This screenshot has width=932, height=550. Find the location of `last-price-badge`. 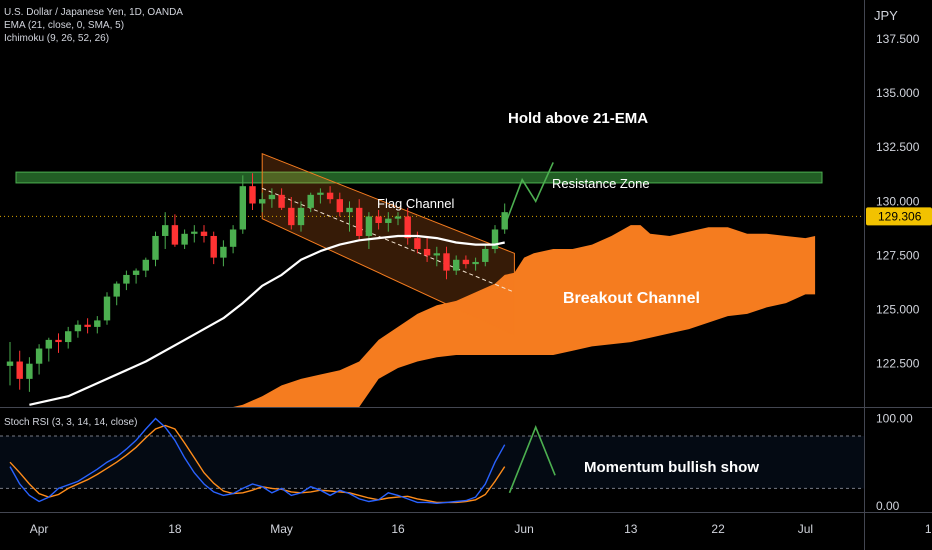

last-price-badge is located at coordinates (899, 216).